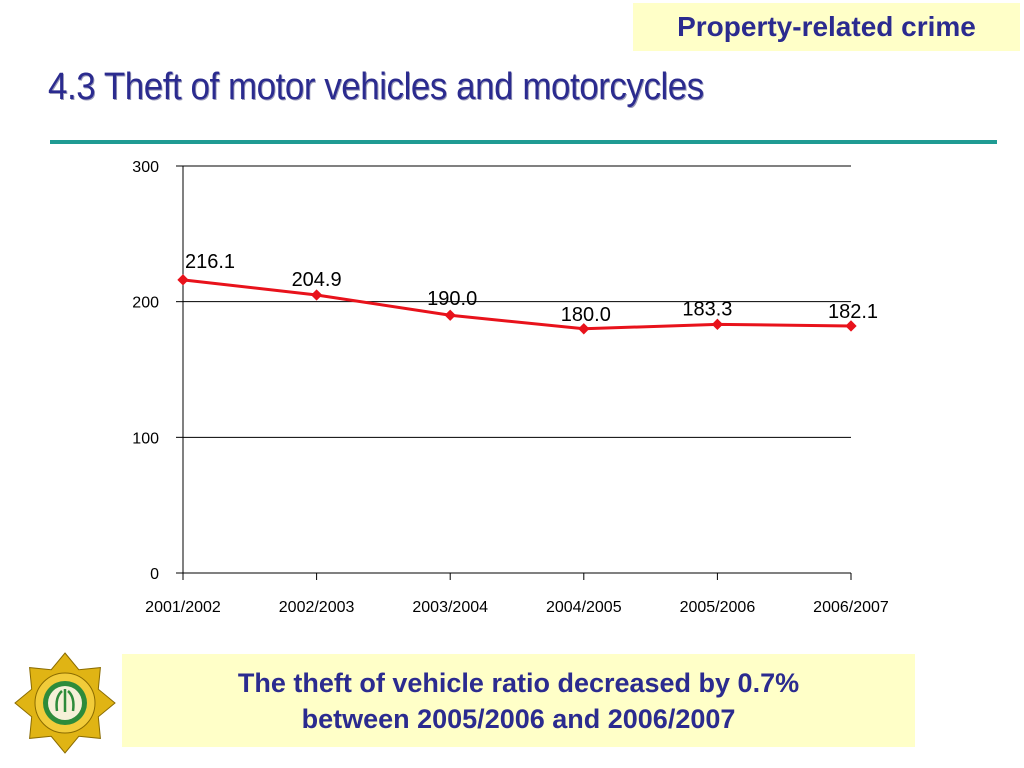 Image resolution: width=1024 pixels, height=768 pixels. Describe the element at coordinates (826, 27) in the screenshot. I see `category-tag: Property-related crime` at that location.